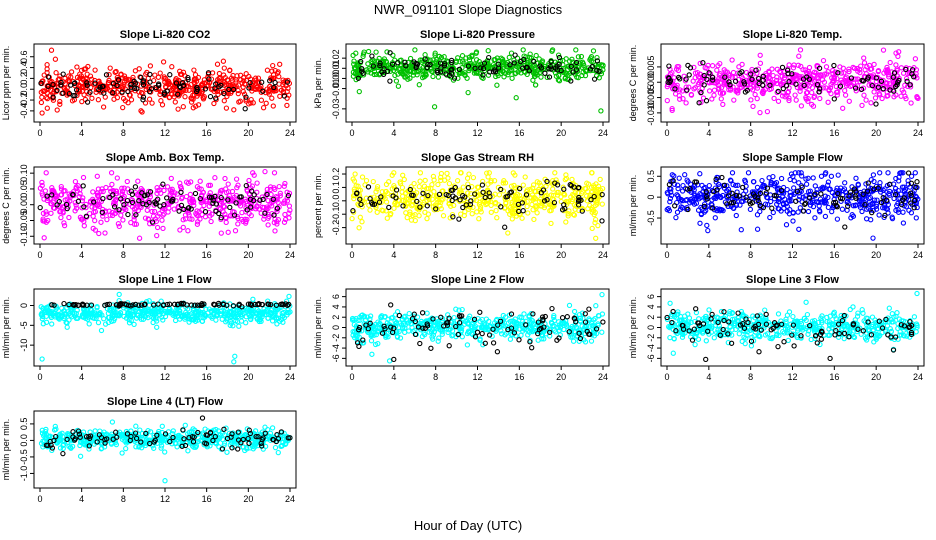  Describe the element at coordinates (24, 89) in the screenshot. I see `y-tick-label: 0.0` at that location.